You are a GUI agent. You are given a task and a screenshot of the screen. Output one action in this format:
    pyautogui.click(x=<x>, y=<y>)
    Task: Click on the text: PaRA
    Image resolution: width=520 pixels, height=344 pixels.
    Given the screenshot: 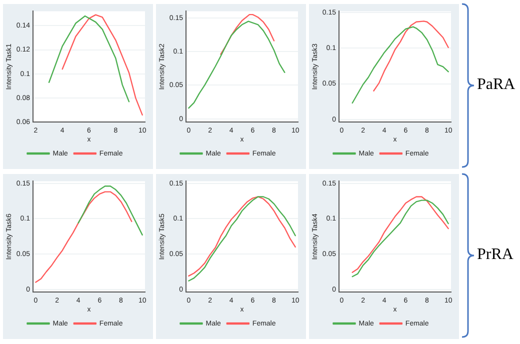 What is the action you would take?
    pyautogui.click(x=496, y=85)
    